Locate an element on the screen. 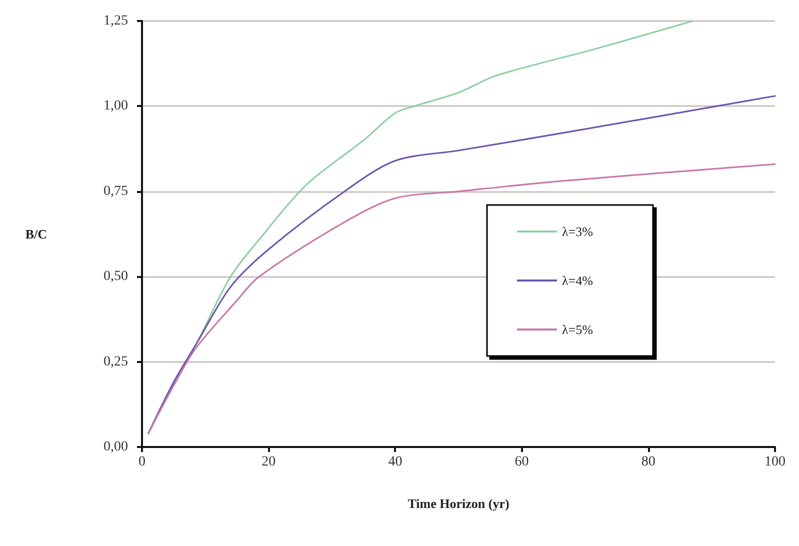 Image resolution: width=799 pixels, height=546 pixels. y-axis-title: B/C is located at coordinates (36, 234).